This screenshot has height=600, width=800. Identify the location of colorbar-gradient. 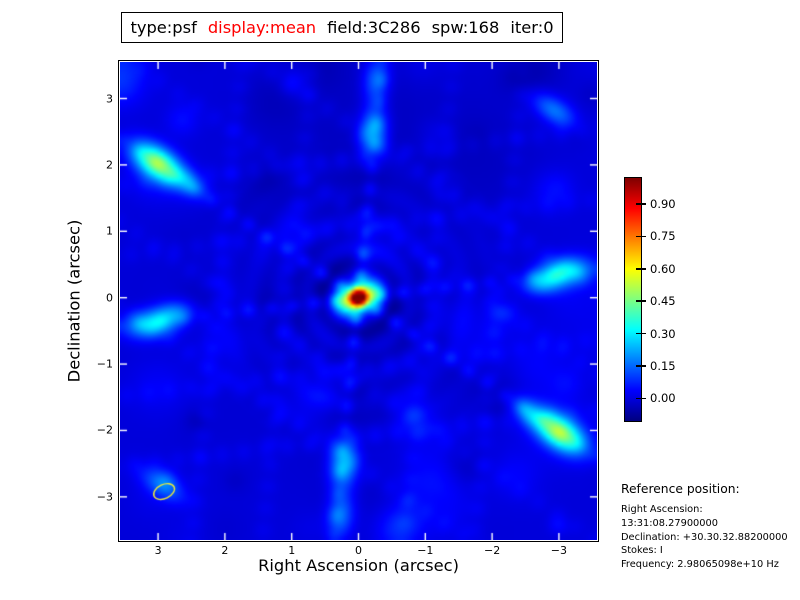
(633, 299).